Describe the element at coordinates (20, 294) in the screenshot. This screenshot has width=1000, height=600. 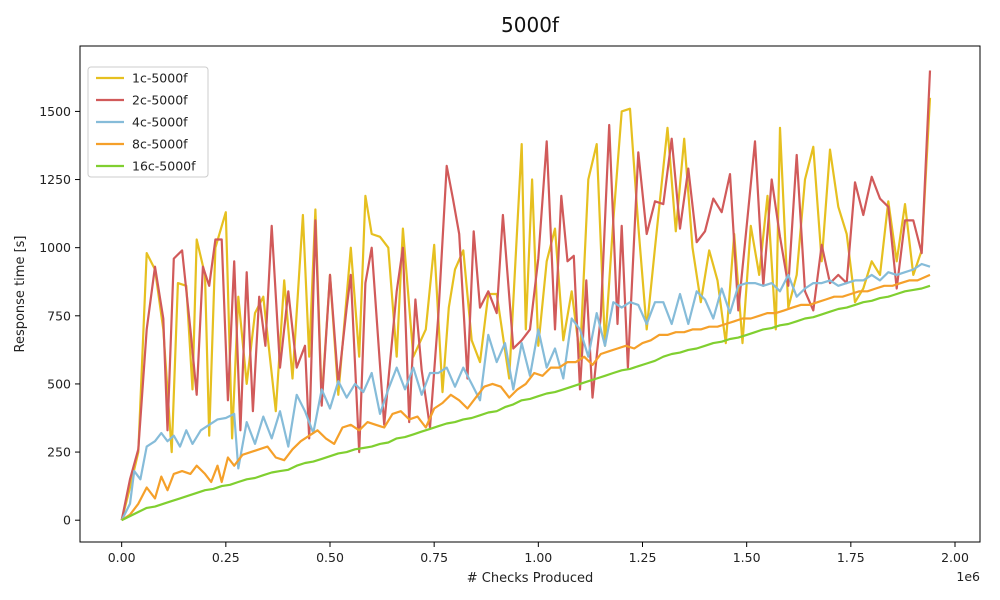
I see `y-axis-label: Response time [s]` at that location.